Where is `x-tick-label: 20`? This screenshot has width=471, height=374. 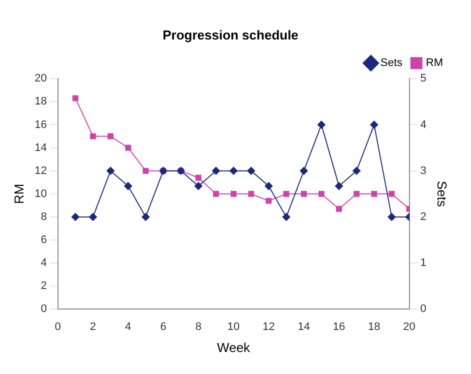 x-tick-label: 20 is located at coordinates (409, 326).